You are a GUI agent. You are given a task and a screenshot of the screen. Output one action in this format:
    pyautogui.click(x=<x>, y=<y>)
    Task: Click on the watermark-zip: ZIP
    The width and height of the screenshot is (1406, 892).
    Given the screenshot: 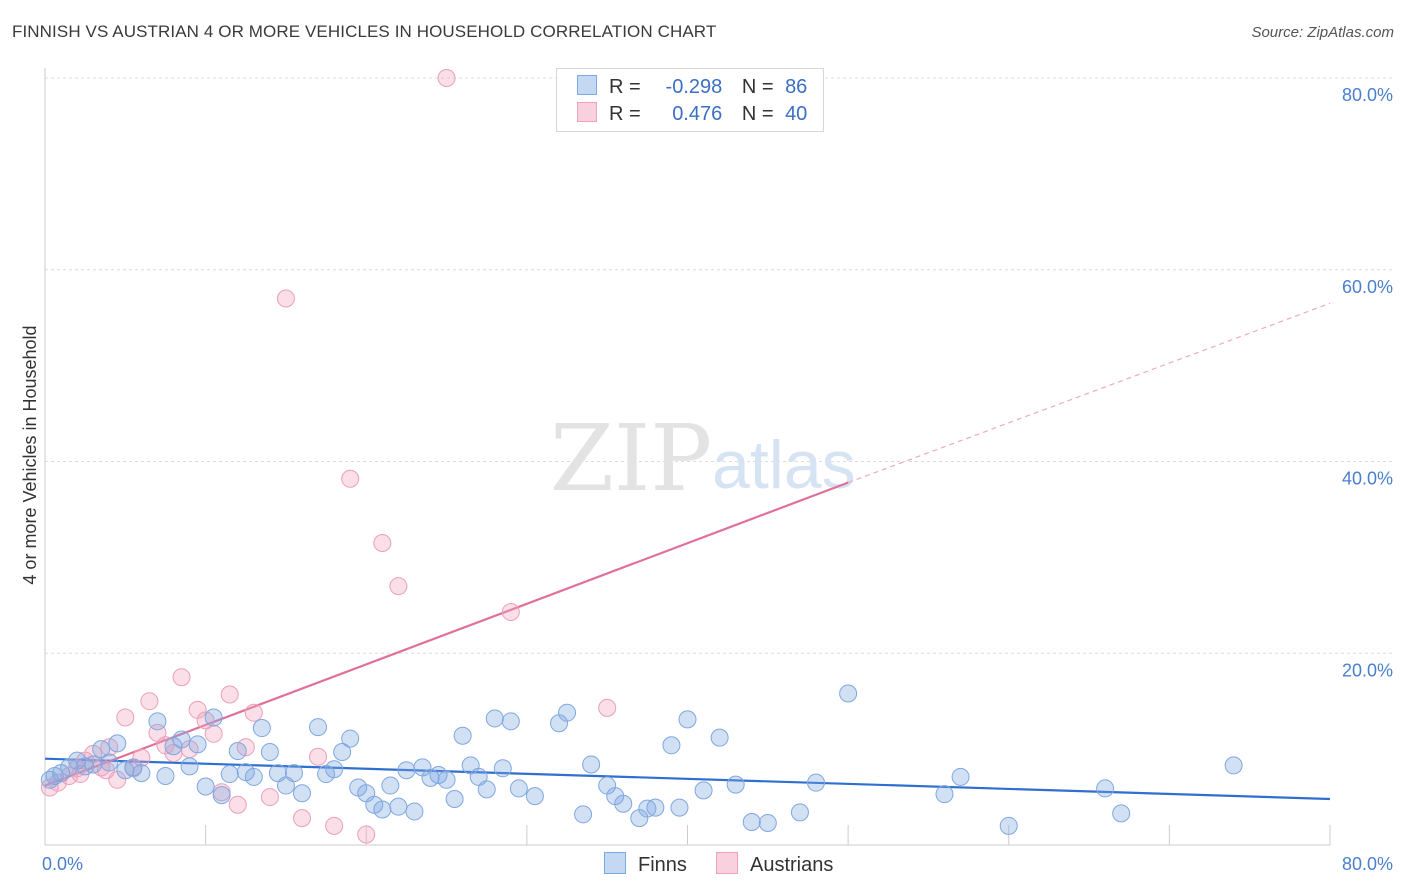 What is the action you would take?
    pyautogui.click(x=631, y=458)
    